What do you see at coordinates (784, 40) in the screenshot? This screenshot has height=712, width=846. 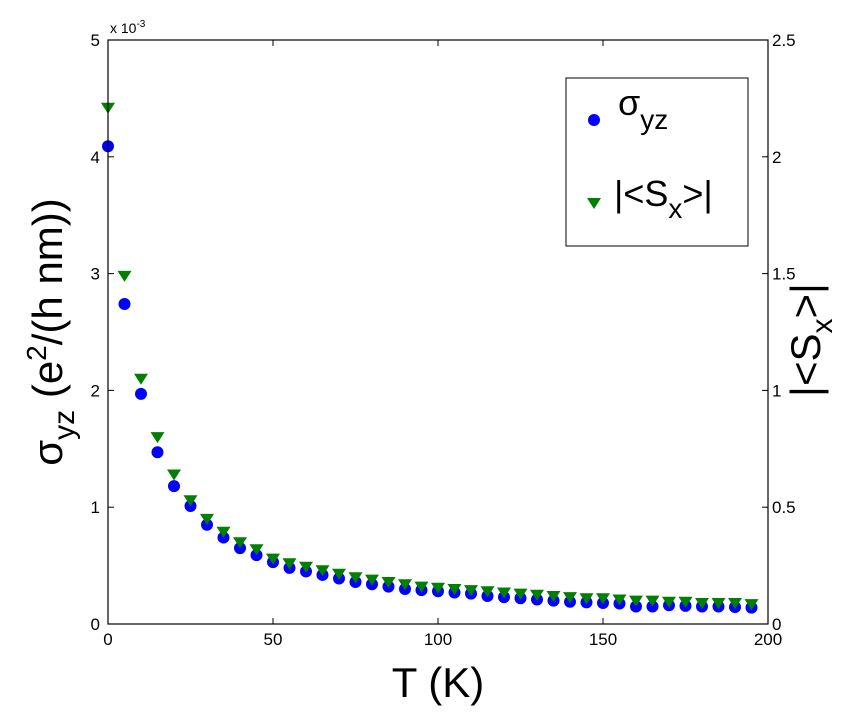 I see `right-y-tick-label: 2.5` at bounding box center [784, 40].